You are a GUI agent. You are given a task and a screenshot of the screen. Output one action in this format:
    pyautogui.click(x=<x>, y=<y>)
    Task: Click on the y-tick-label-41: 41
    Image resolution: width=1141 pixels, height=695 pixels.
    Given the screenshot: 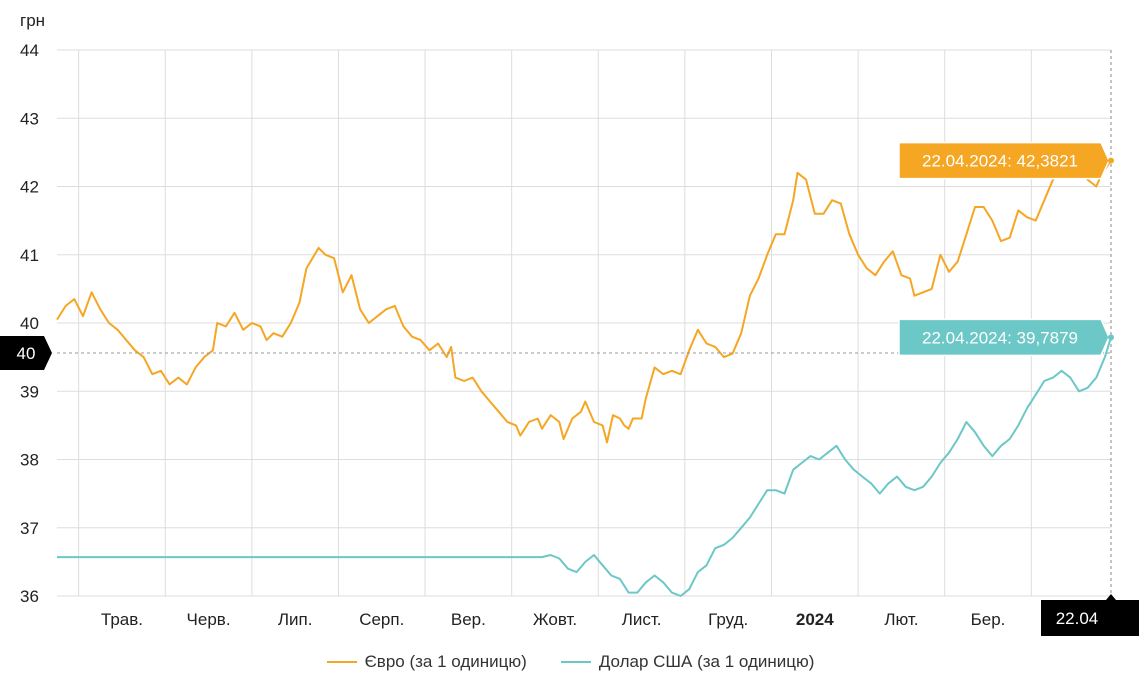 What is the action you would take?
    pyautogui.click(x=29, y=255)
    